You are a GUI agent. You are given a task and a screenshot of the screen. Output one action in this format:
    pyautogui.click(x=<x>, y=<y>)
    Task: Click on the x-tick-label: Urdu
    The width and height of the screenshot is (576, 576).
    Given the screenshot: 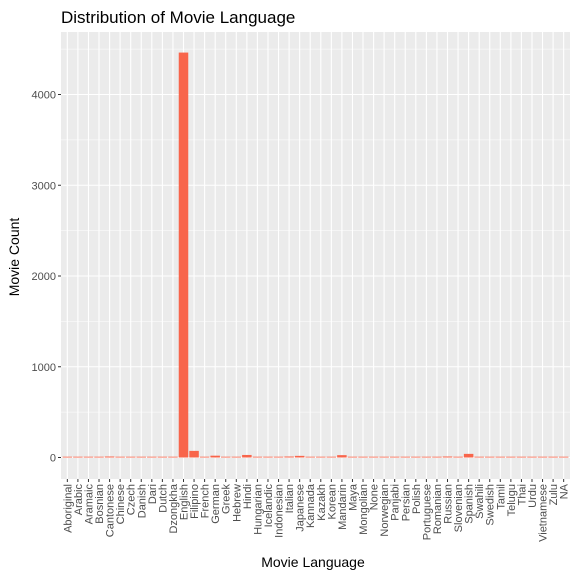 What is the action you would take?
    pyautogui.click(x=533, y=496)
    